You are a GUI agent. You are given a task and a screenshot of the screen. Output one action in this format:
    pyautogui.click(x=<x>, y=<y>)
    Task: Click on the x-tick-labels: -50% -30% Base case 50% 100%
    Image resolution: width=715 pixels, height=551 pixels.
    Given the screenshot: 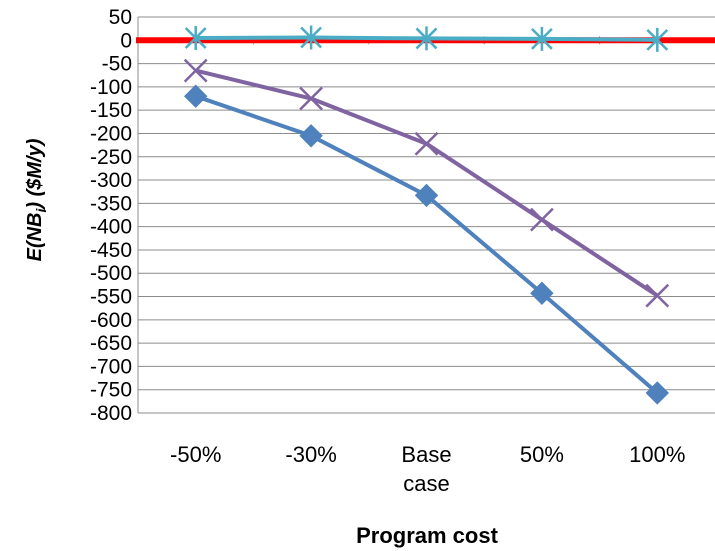 What is the action you would take?
    pyautogui.click(x=427, y=469)
    